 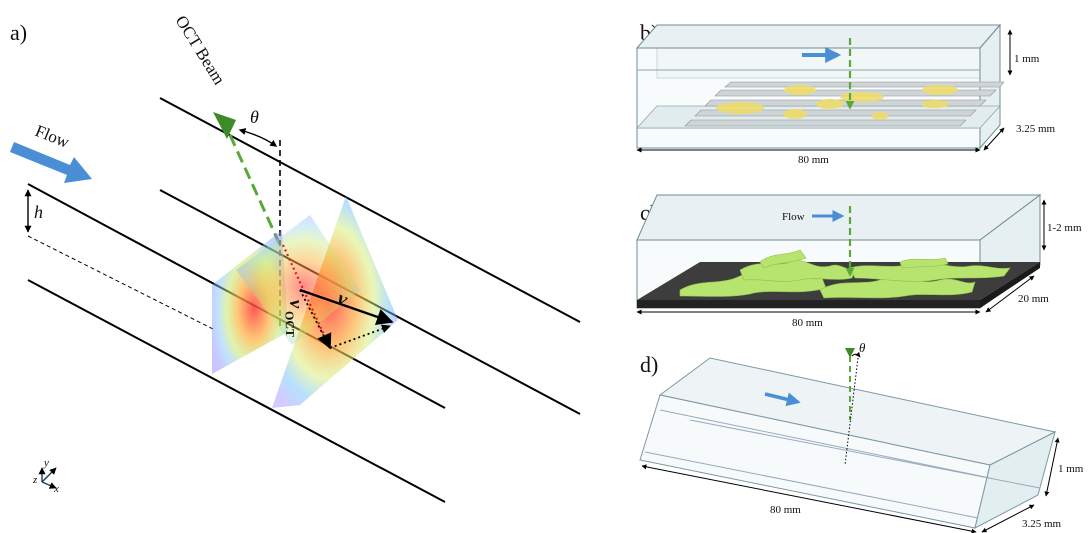 I want to click on velocity-plane-center, so click(x=298, y=280).